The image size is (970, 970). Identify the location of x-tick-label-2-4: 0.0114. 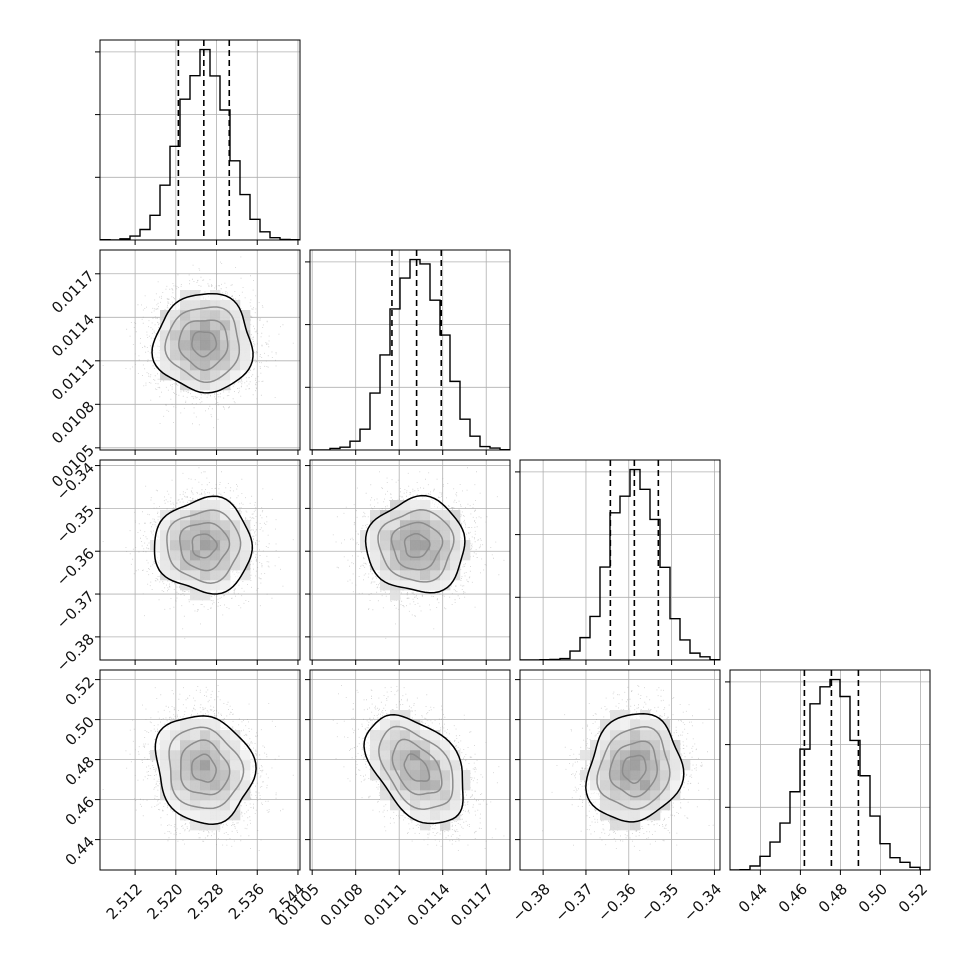
(429, 905).